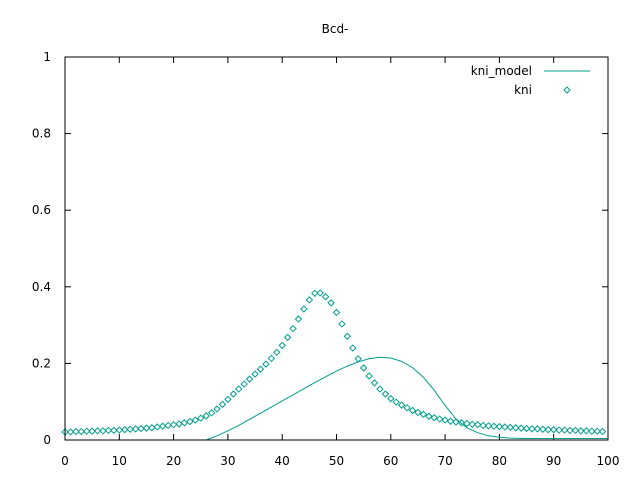 The image size is (640, 480). What do you see at coordinates (65, 461) in the screenshot?
I see `x-tick-label: 0` at bounding box center [65, 461].